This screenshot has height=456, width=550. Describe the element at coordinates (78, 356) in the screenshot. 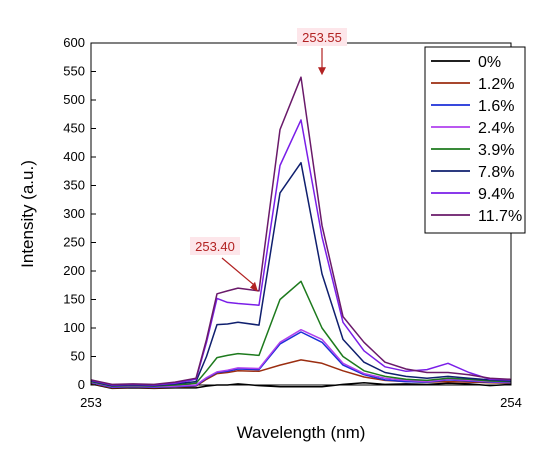

I see `y-tick-label: 50` at that location.